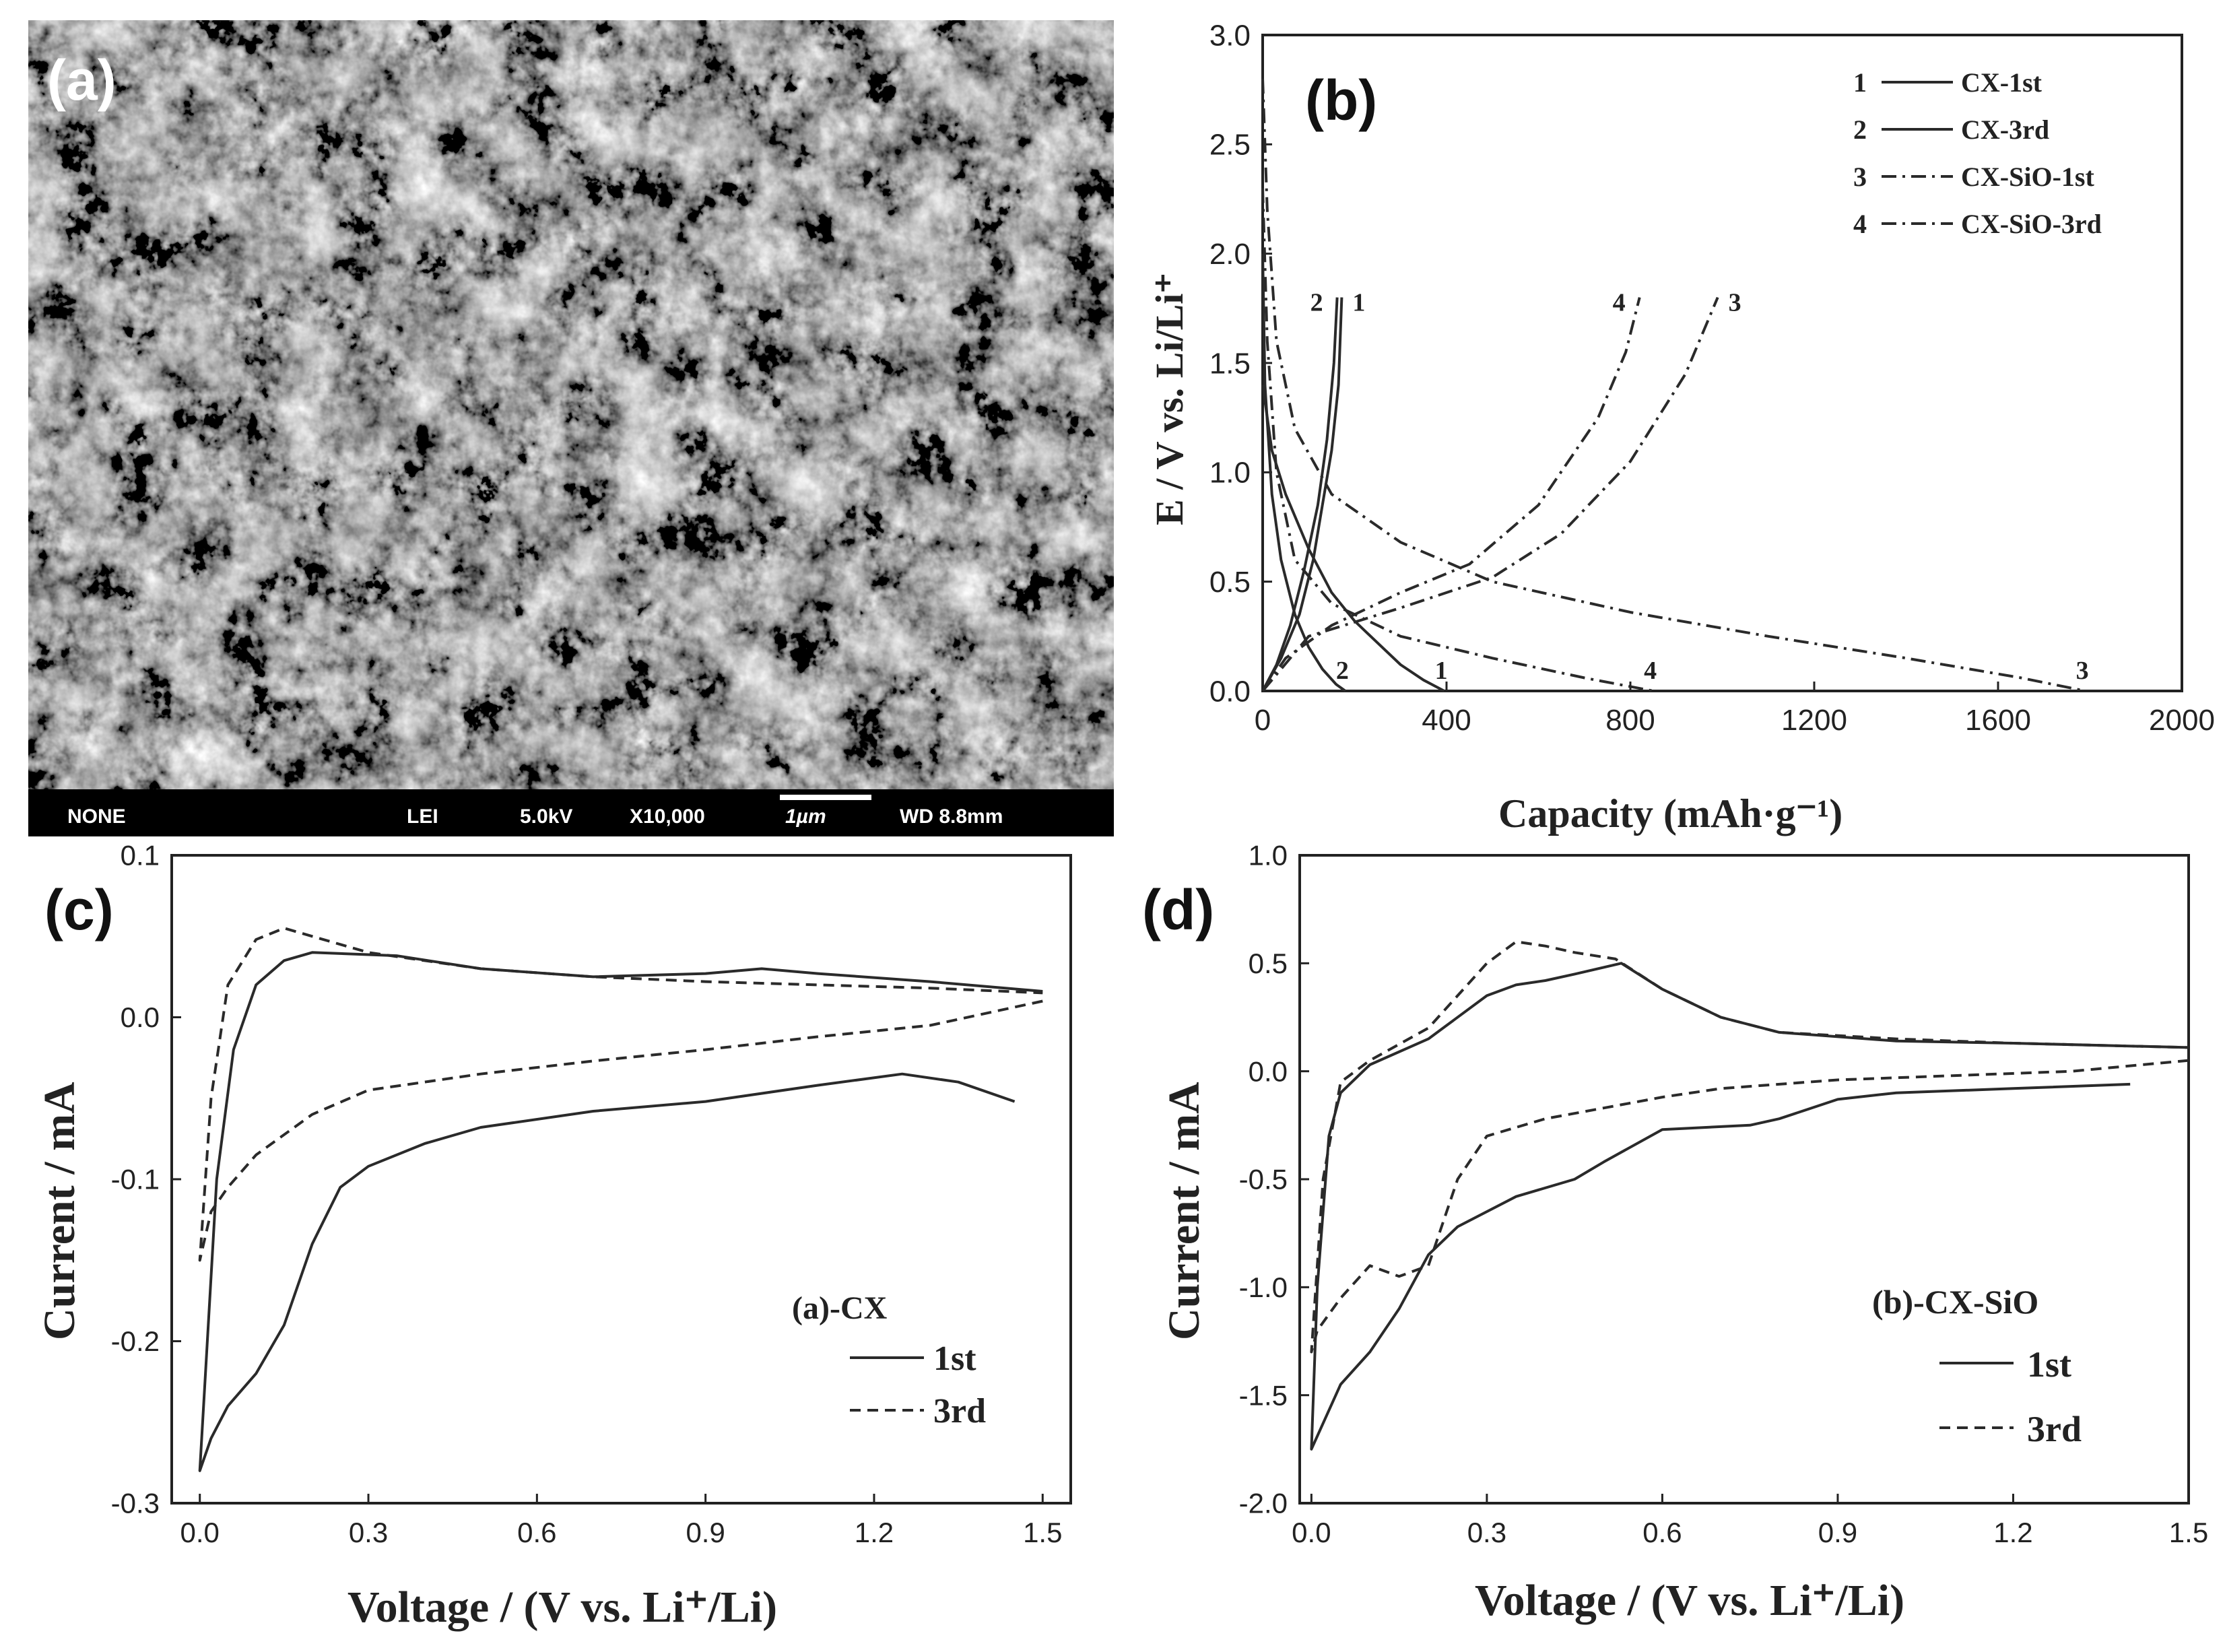 This screenshot has height=1652, width=2225. Describe the element at coordinates (96, 816) in the screenshot. I see `sem-detector-none: NONE` at that location.